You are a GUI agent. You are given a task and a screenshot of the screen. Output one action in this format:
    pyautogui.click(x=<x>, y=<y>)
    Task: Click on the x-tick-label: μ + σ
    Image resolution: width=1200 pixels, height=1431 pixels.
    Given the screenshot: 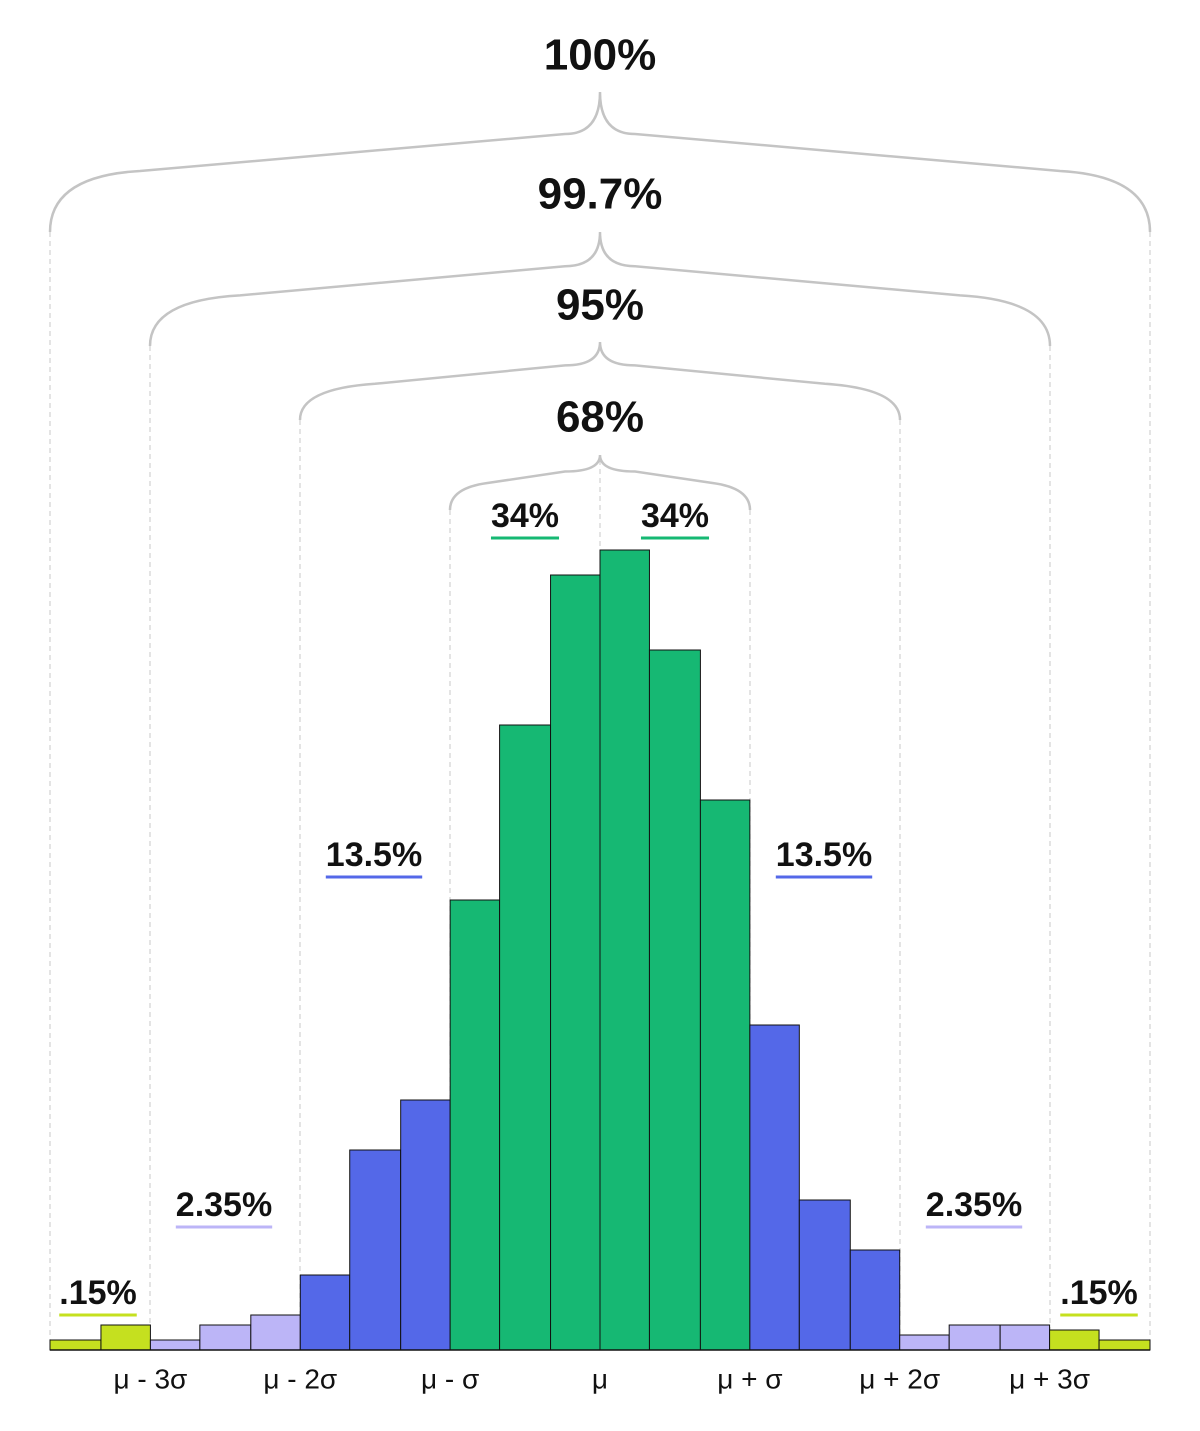 What is the action you would take?
    pyautogui.click(x=749, y=1378)
    